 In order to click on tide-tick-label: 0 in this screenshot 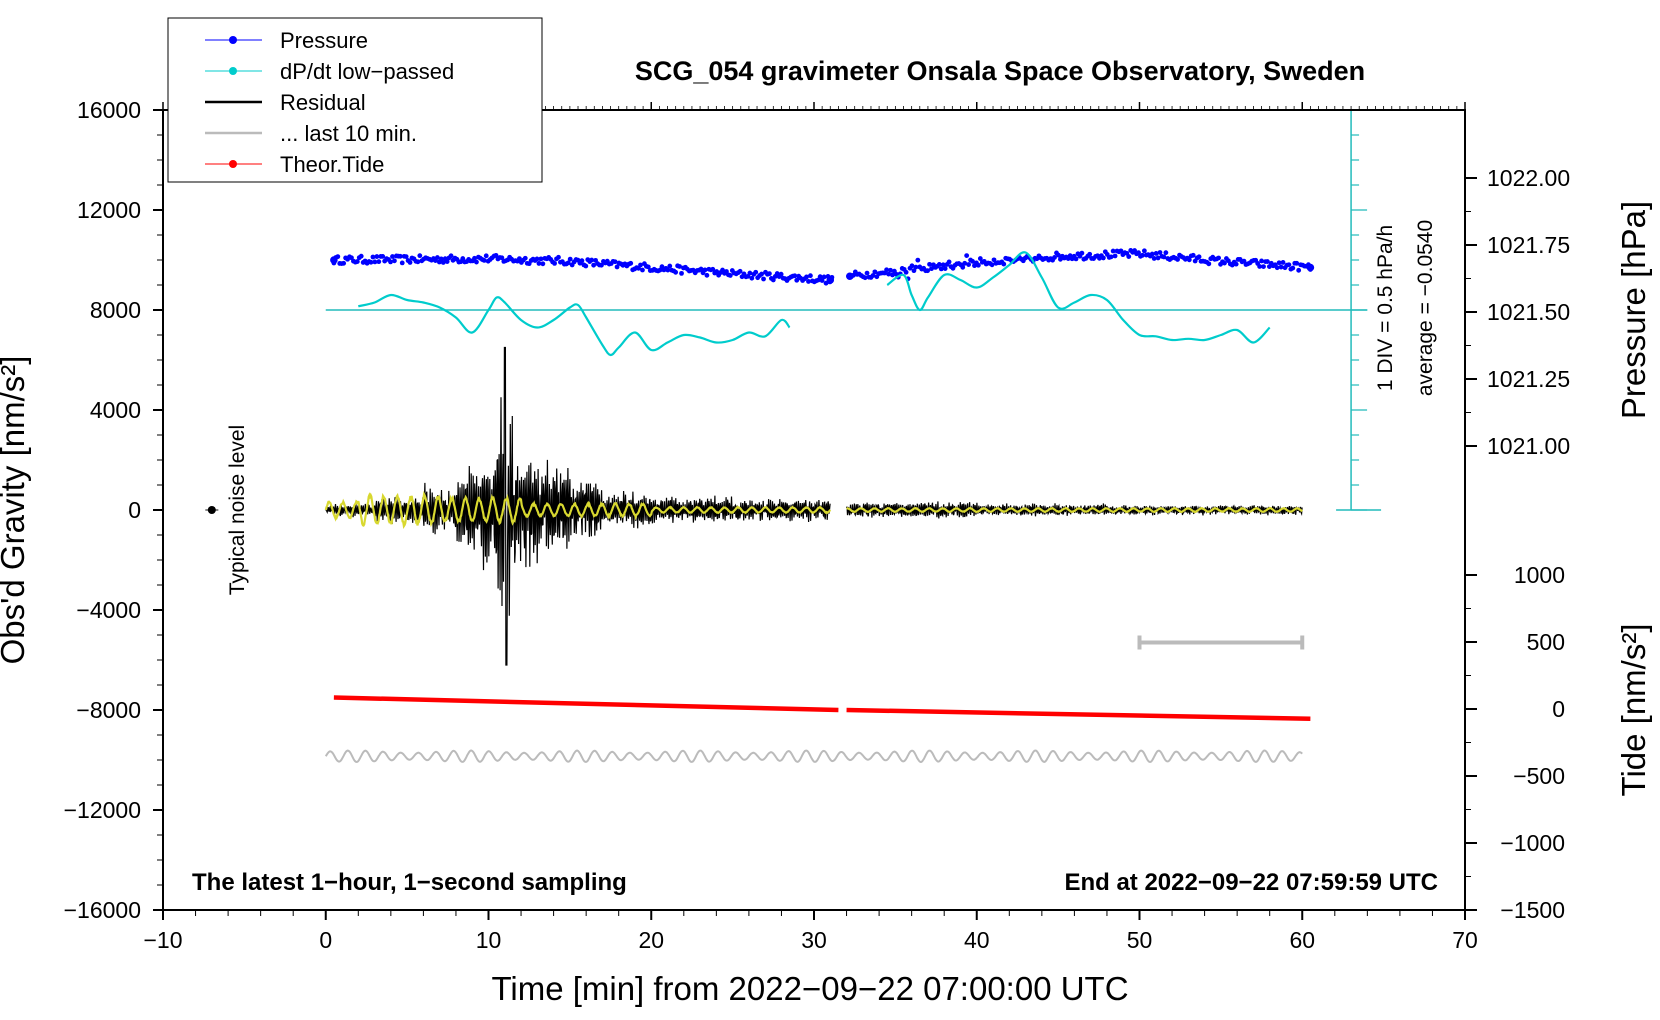, I will do `click(1558, 709)`.